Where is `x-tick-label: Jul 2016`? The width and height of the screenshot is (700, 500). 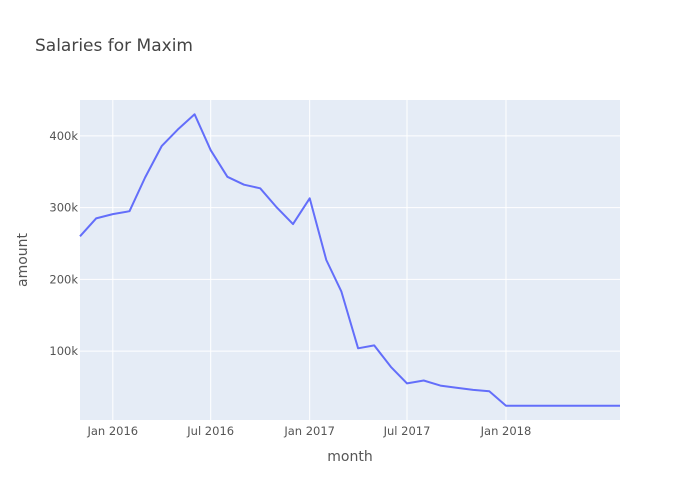
x-tick-label: Jul 2016 is located at coordinates (210, 431).